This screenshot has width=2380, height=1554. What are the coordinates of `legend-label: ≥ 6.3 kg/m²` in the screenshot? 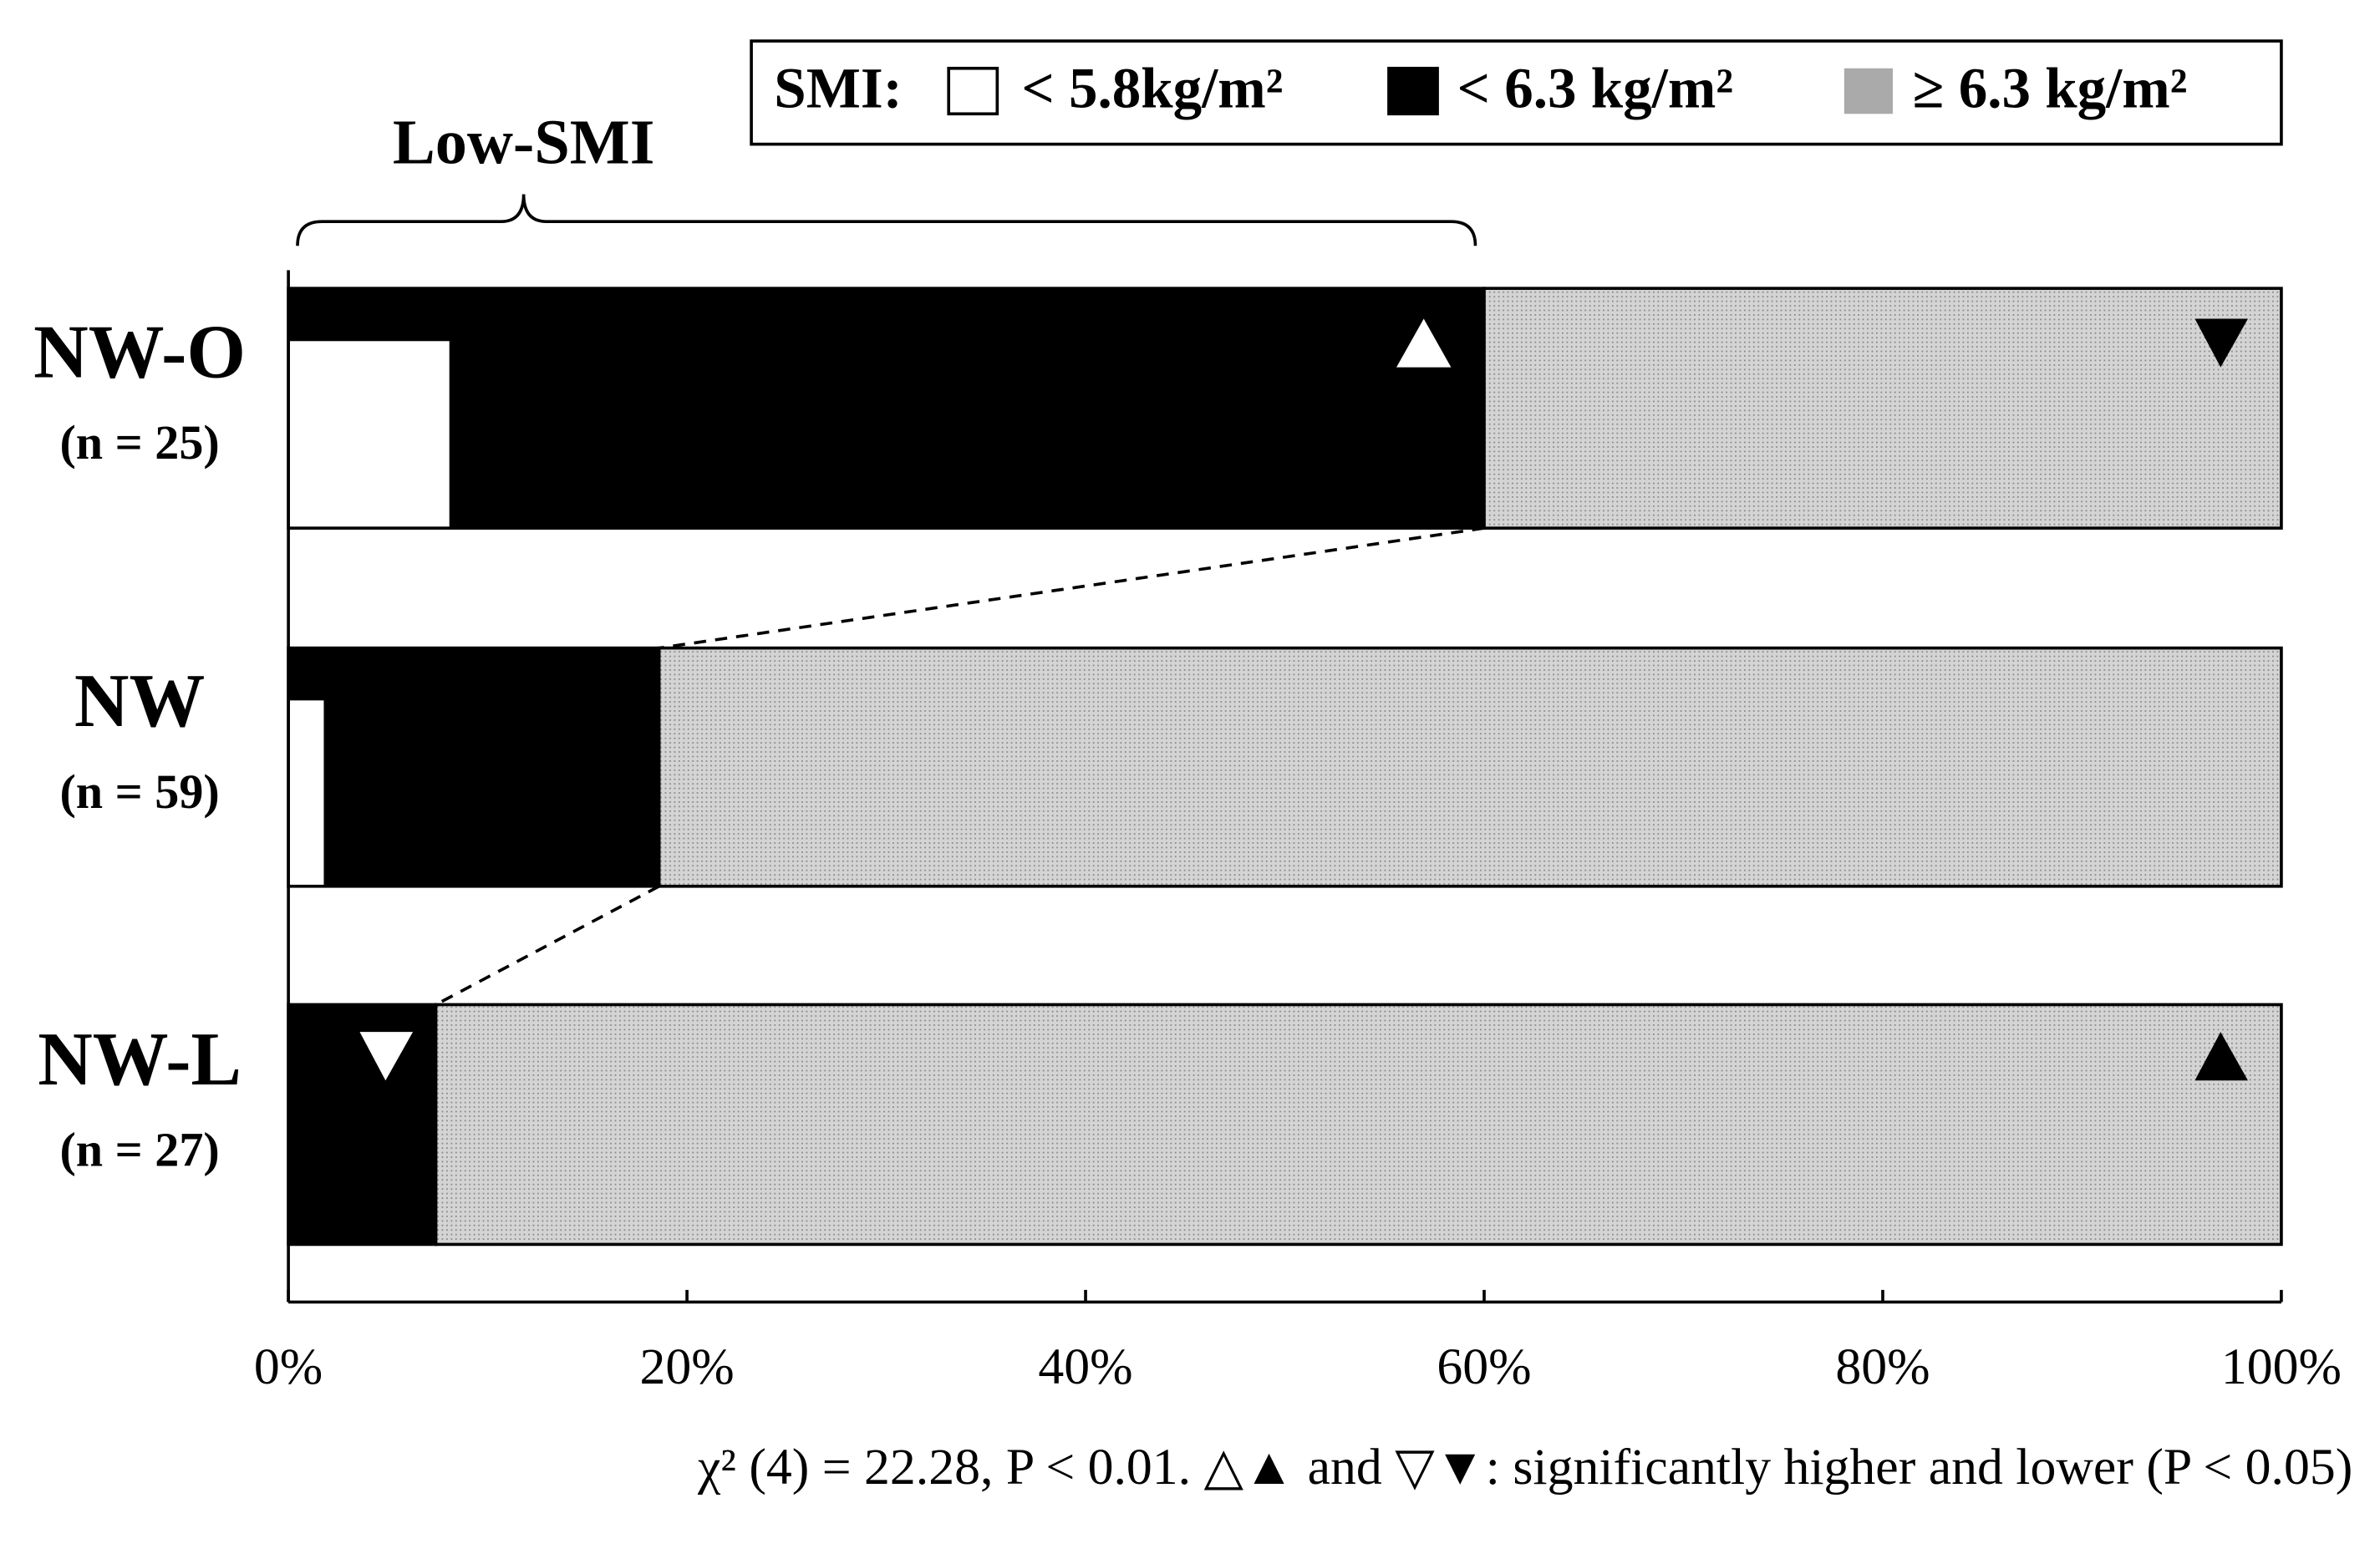 It's located at (2050, 87).